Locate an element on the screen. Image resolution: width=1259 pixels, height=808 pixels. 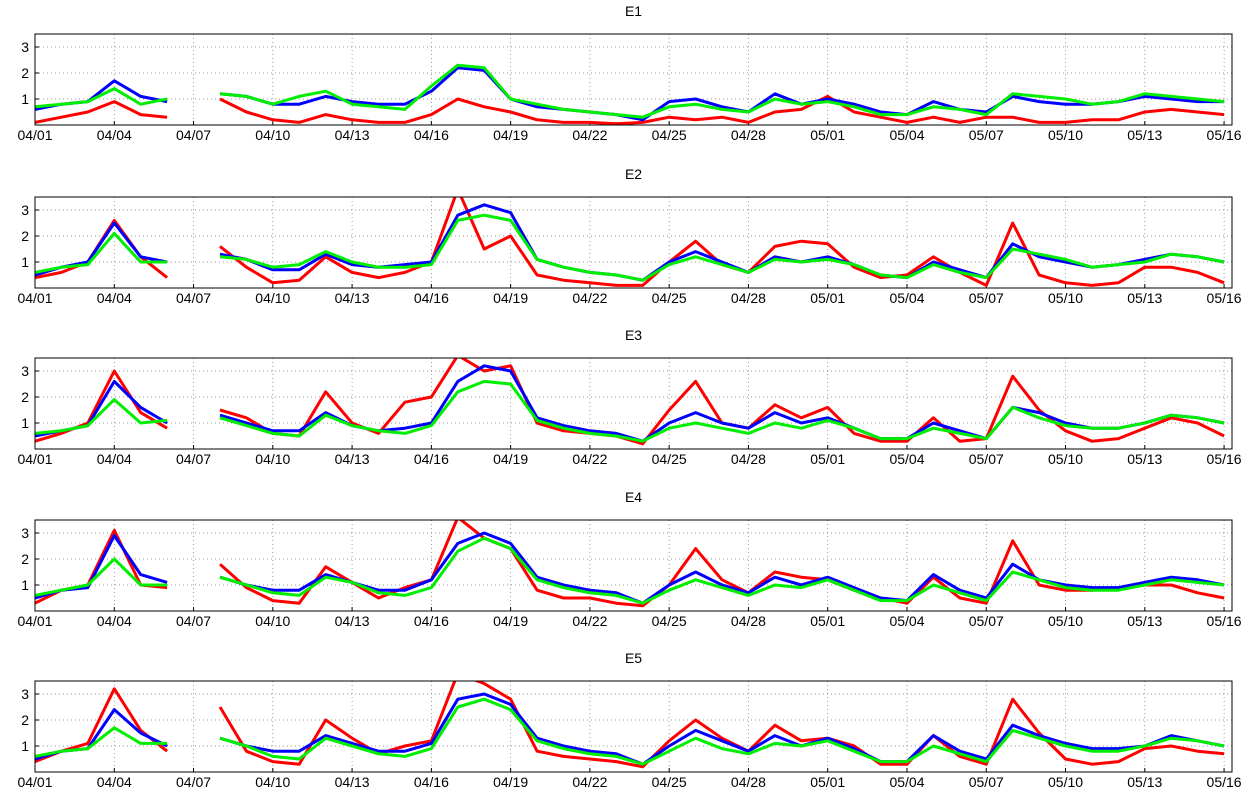
chart-title: E1 is located at coordinates (633, 11).